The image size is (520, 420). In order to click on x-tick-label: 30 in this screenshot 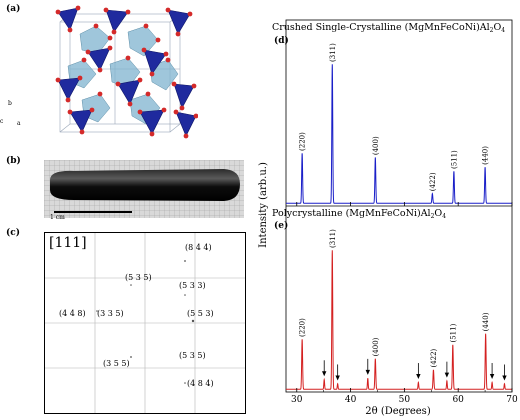, I will do `click(297, 400)`.